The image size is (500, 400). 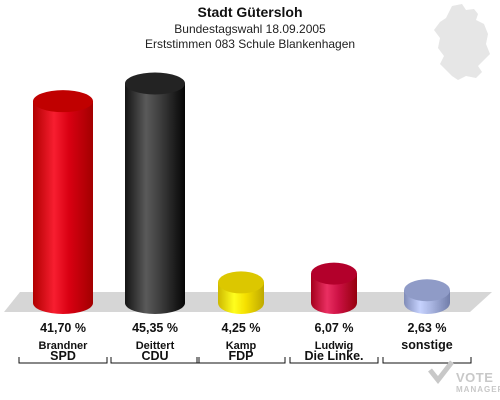 What do you see at coordinates (474, 377) in the screenshot?
I see `watermark-vote: VOTE` at bounding box center [474, 377].